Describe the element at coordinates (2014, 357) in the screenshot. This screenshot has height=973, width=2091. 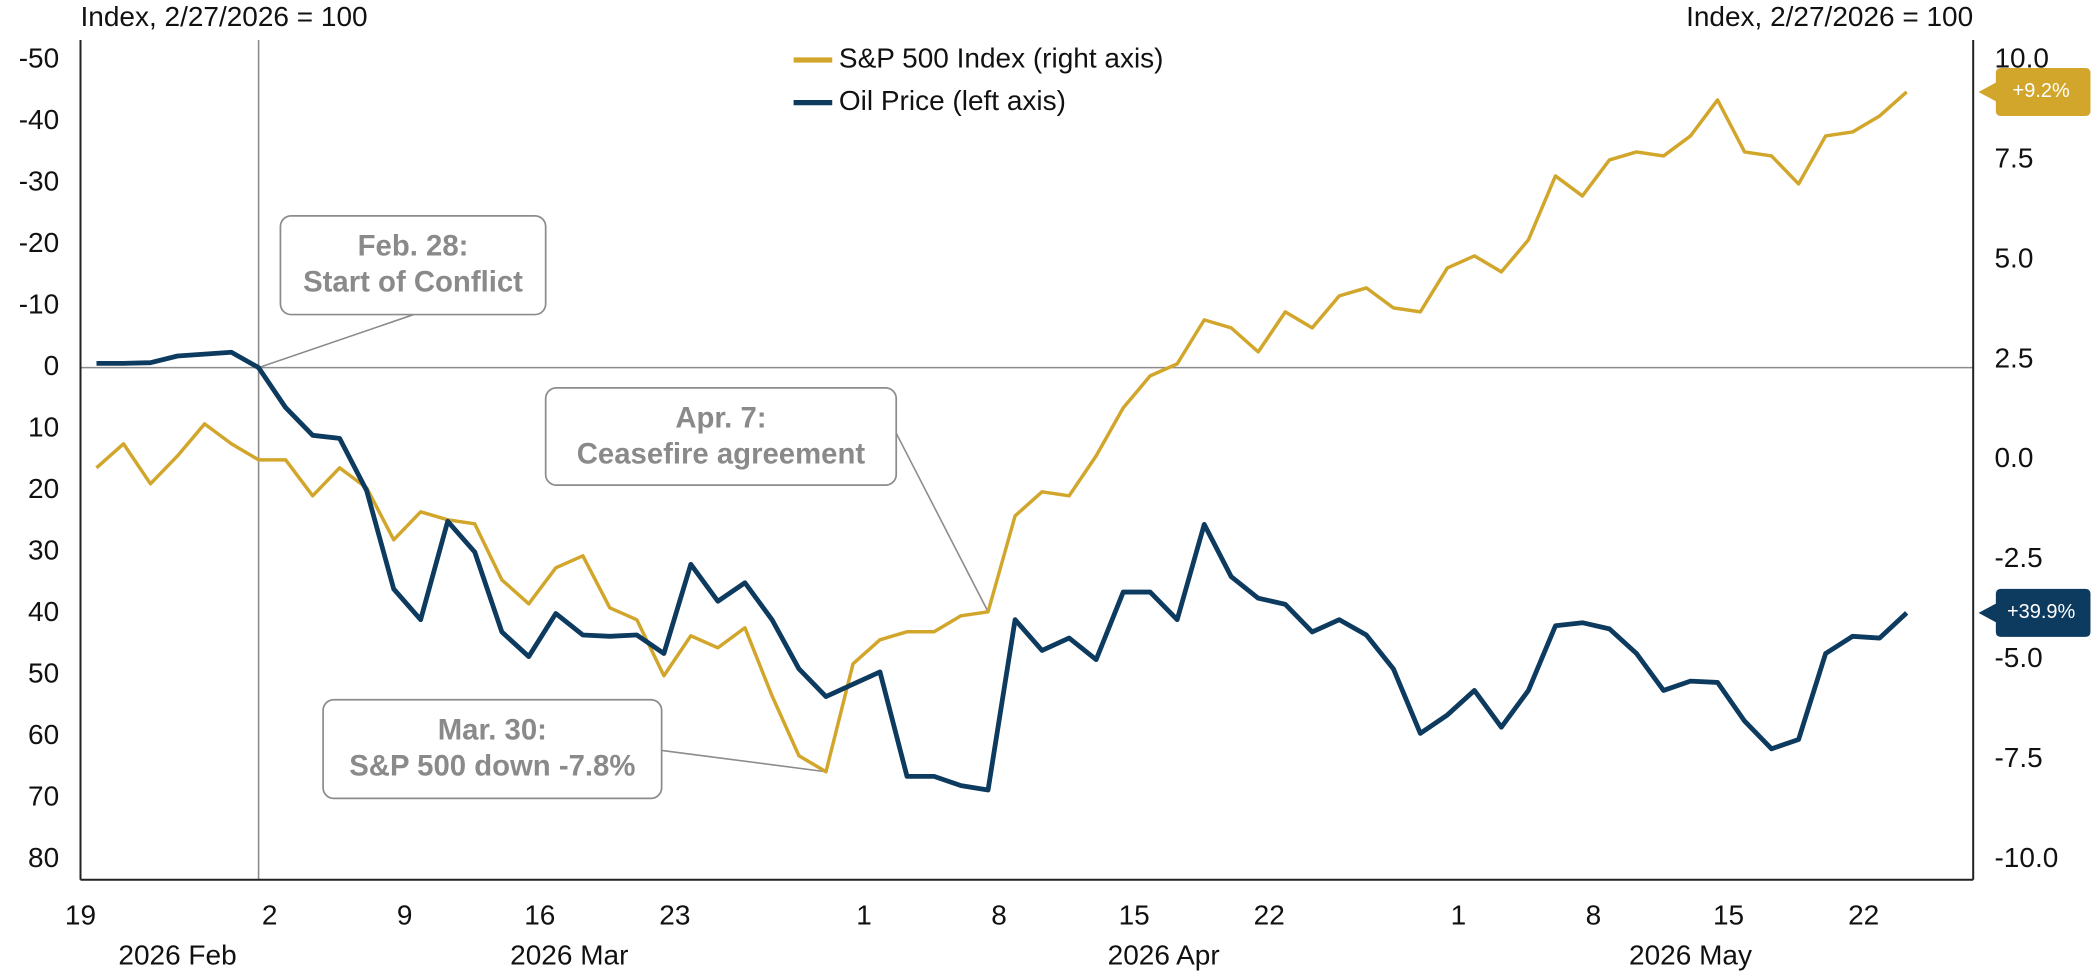
I see `y2-tick-label: 2.5` at that location.